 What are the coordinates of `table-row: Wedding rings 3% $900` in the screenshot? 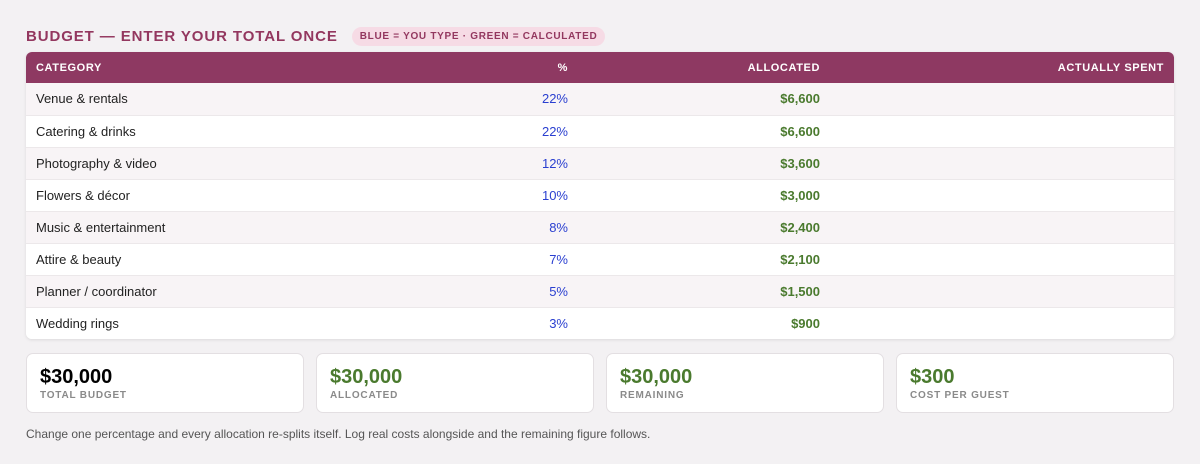 It's located at (600, 323).